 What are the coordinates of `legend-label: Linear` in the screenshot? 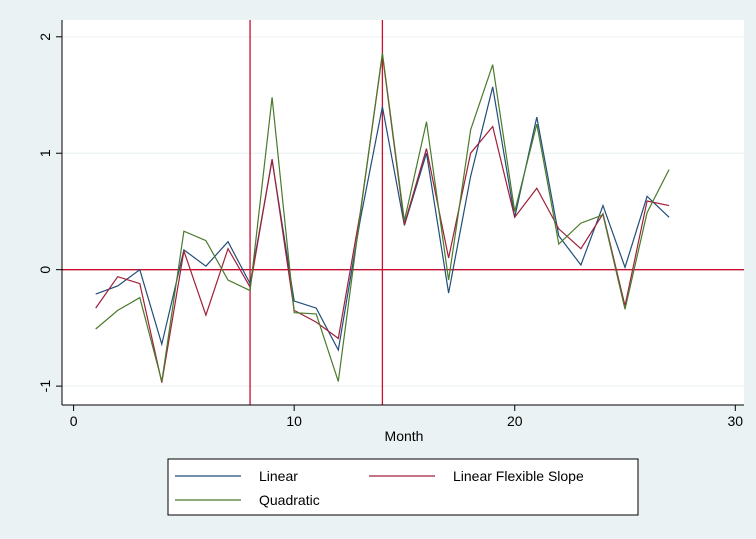 It's located at (278, 476).